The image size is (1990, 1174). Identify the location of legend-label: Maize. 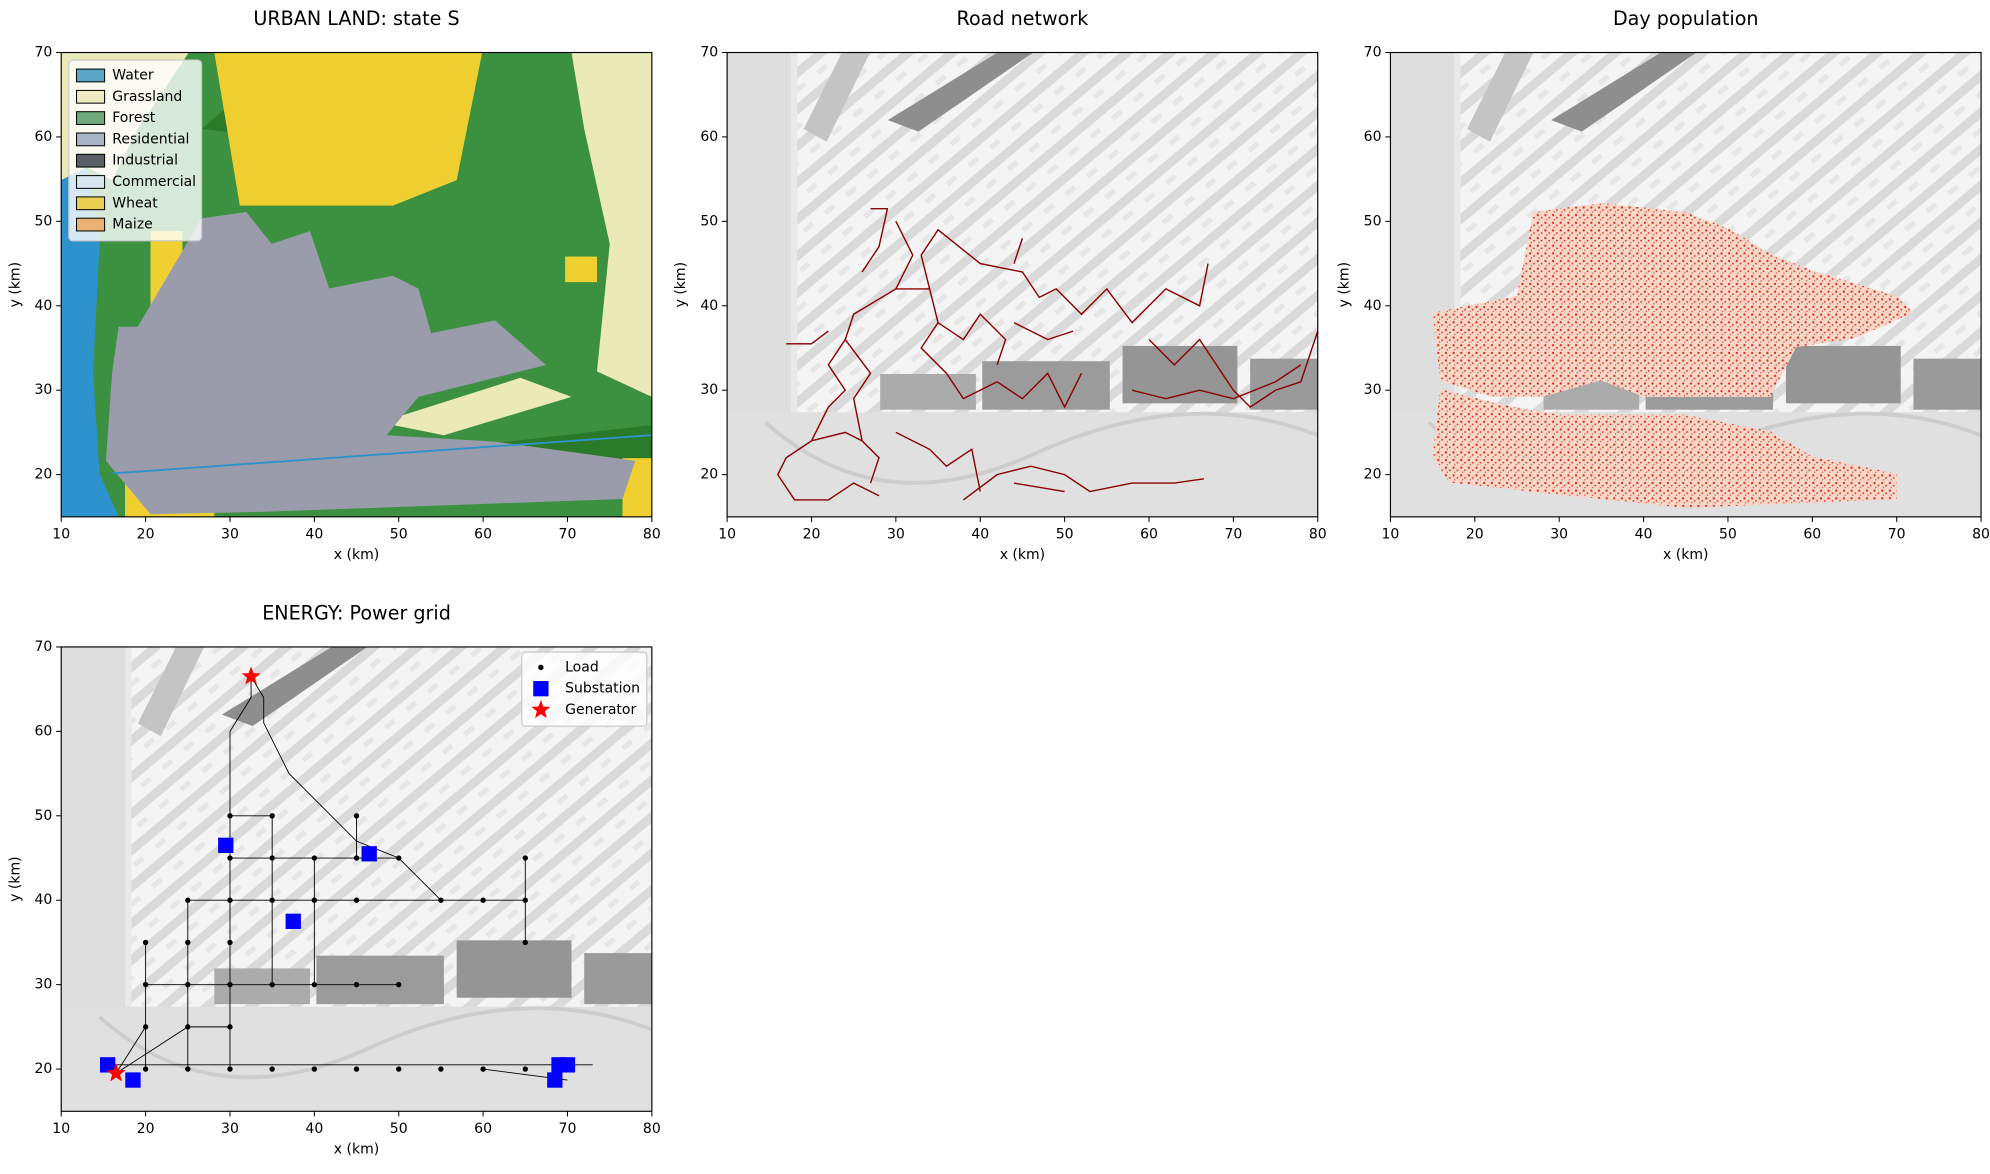
(132, 225).